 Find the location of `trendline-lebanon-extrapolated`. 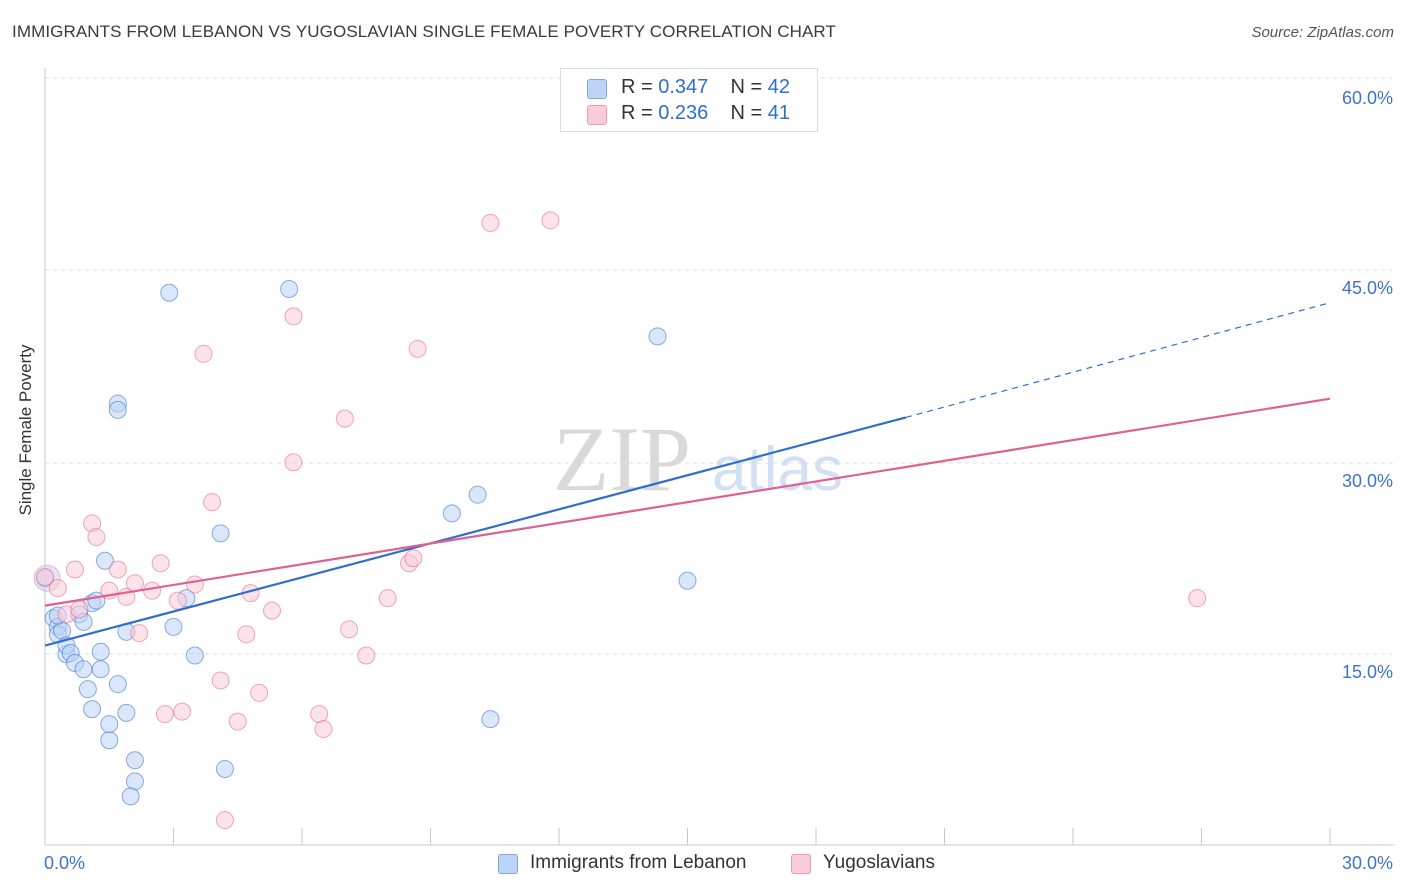

trendline-lebanon-extrapolated is located at coordinates (1118, 360).